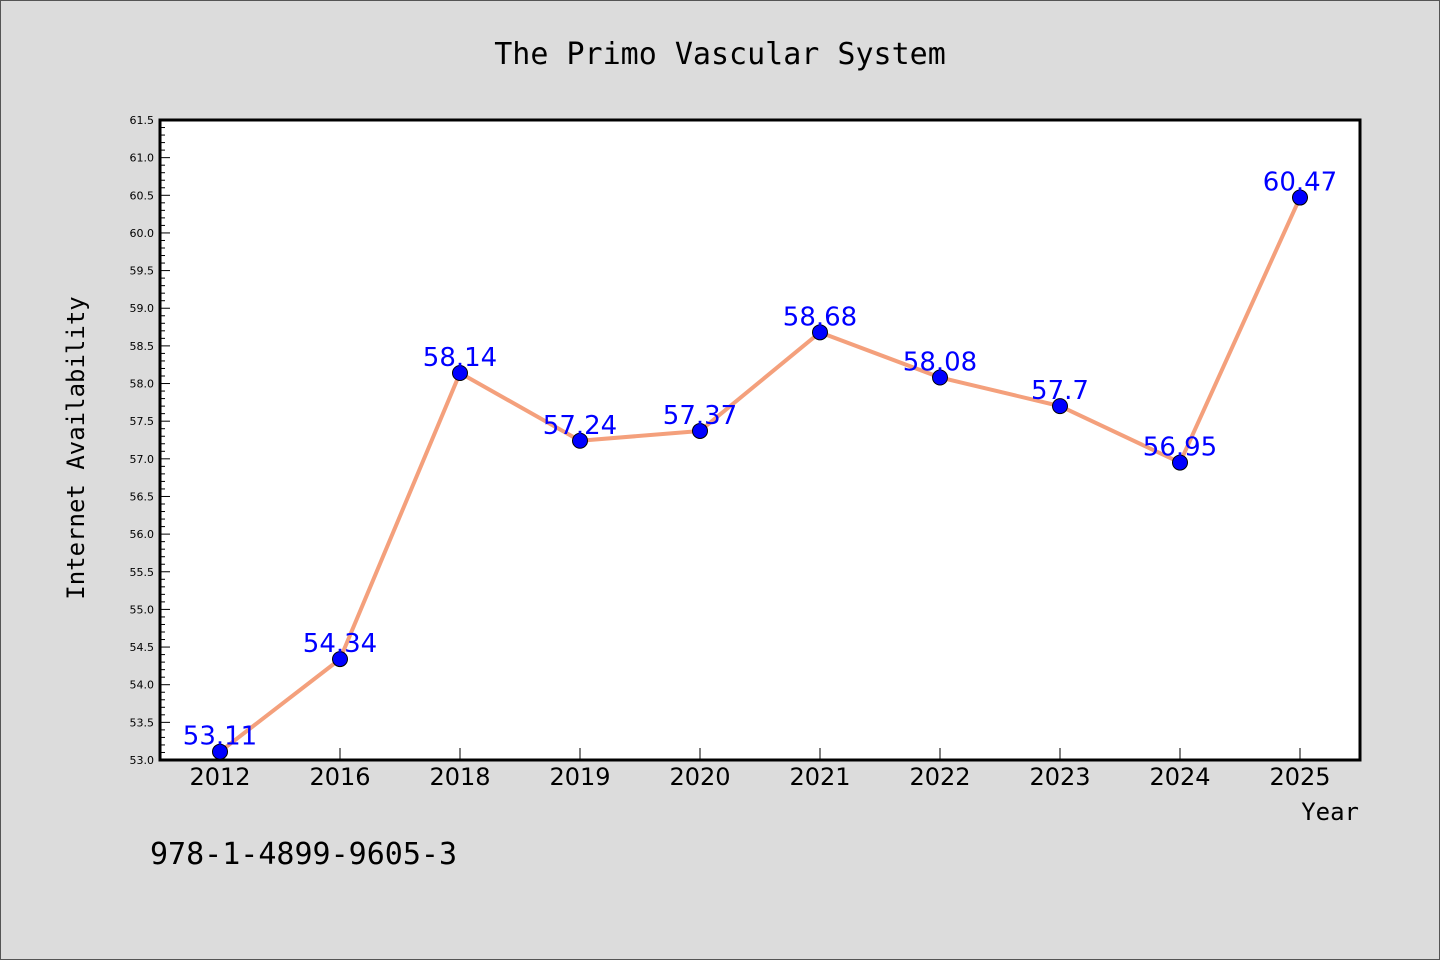 Image resolution: width=1440 pixels, height=960 pixels. What do you see at coordinates (142, 158) in the screenshot?
I see `y-tick-label: 61.0` at bounding box center [142, 158].